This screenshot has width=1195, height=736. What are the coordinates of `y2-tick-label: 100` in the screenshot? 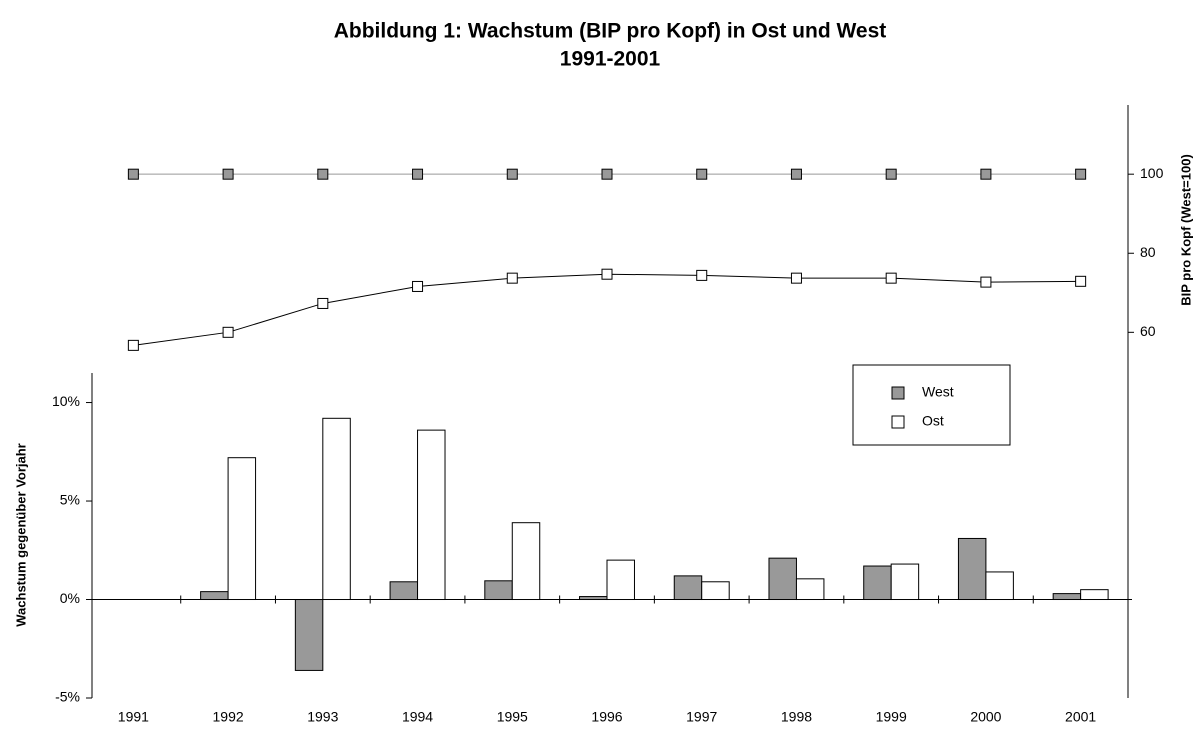 It's located at (1152, 173).